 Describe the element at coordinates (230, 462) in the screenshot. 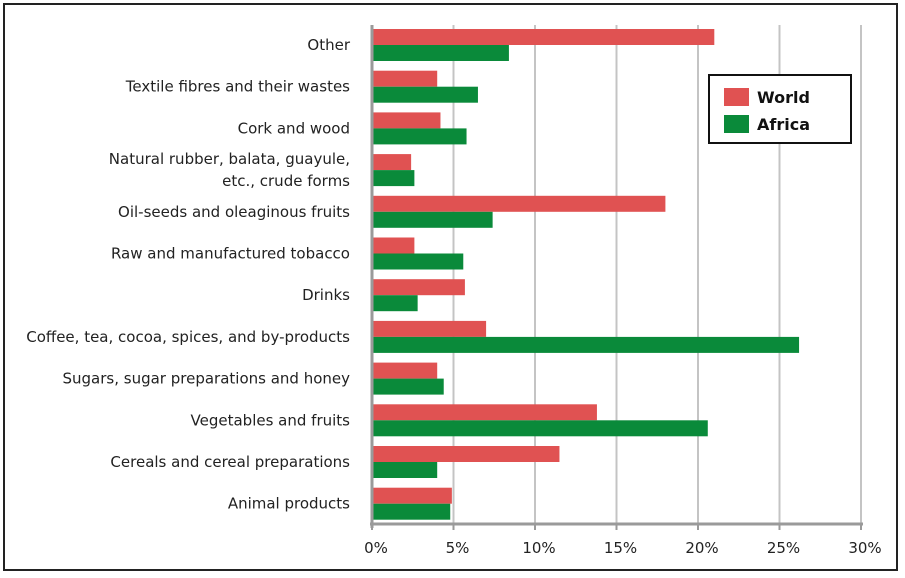

I see `category-label: Cereals and cereal preparations` at that location.